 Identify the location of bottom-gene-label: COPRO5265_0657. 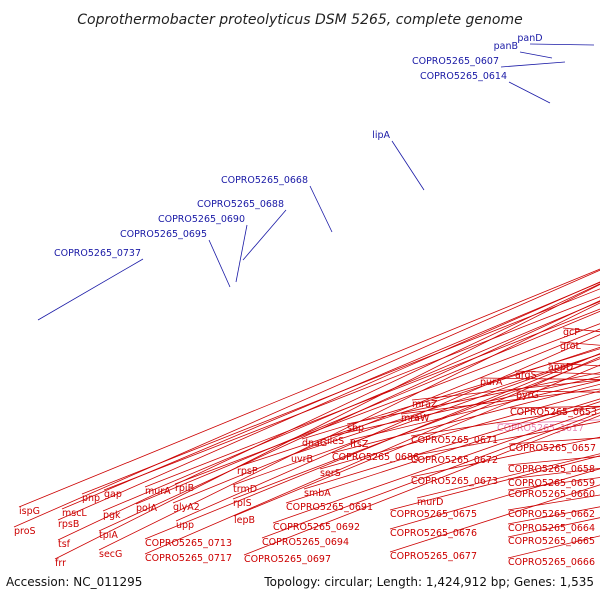
(552, 448).